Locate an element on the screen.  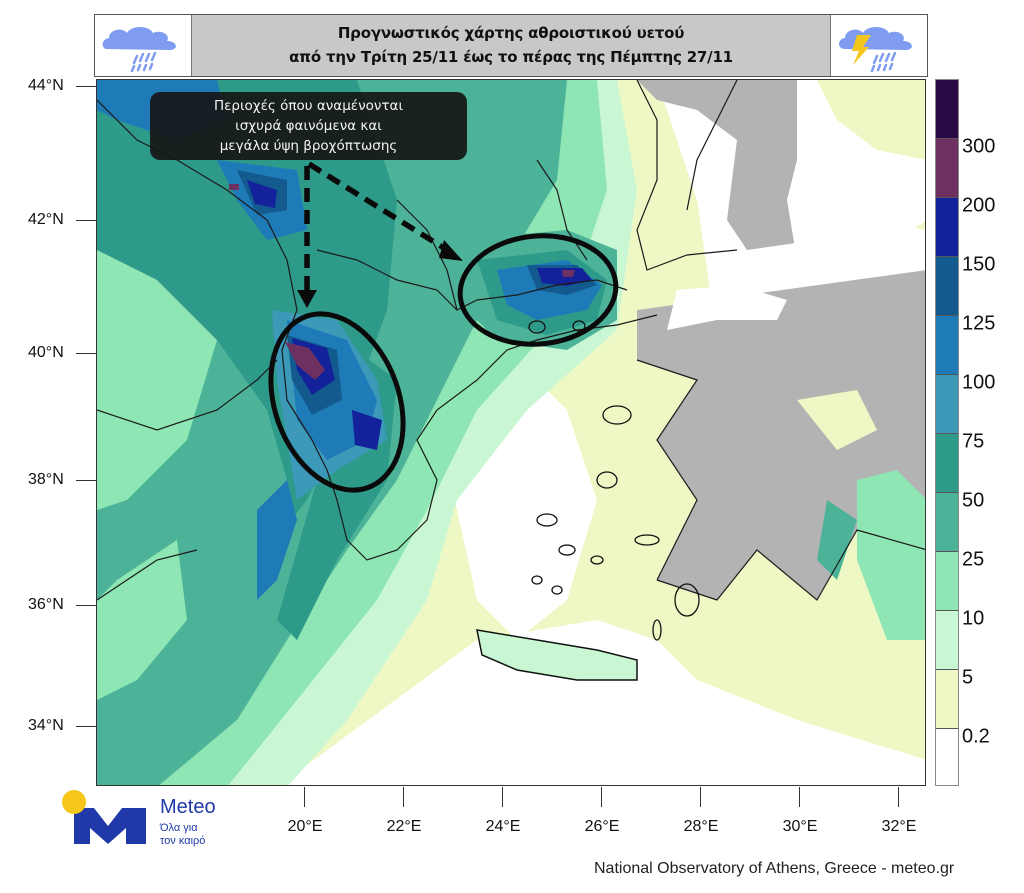
legend-label: 10 is located at coordinates (973, 618).